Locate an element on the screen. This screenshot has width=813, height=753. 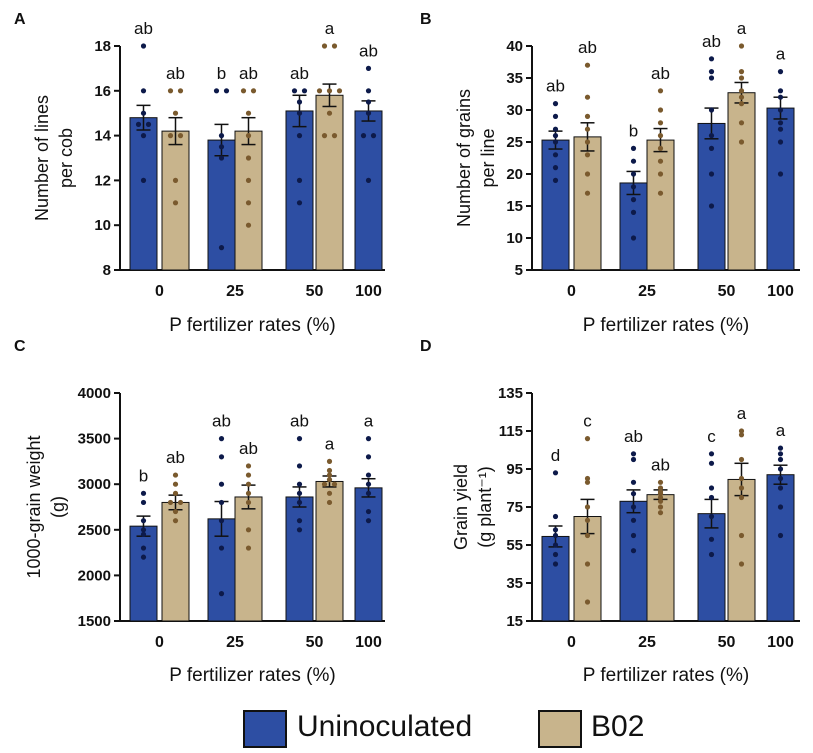
y-tick-label: 16 is located at coordinates (102, 91).